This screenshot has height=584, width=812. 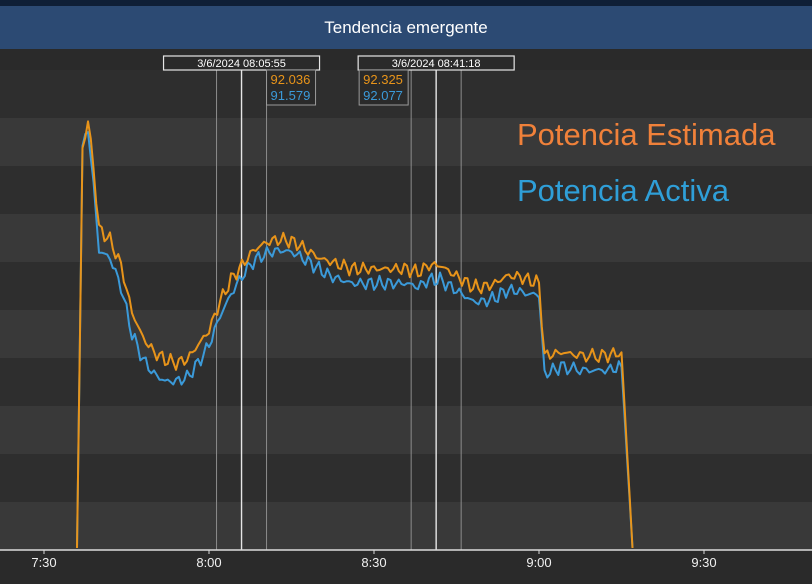 I want to click on window-title: Tendencia emergente, so click(x=406, y=27).